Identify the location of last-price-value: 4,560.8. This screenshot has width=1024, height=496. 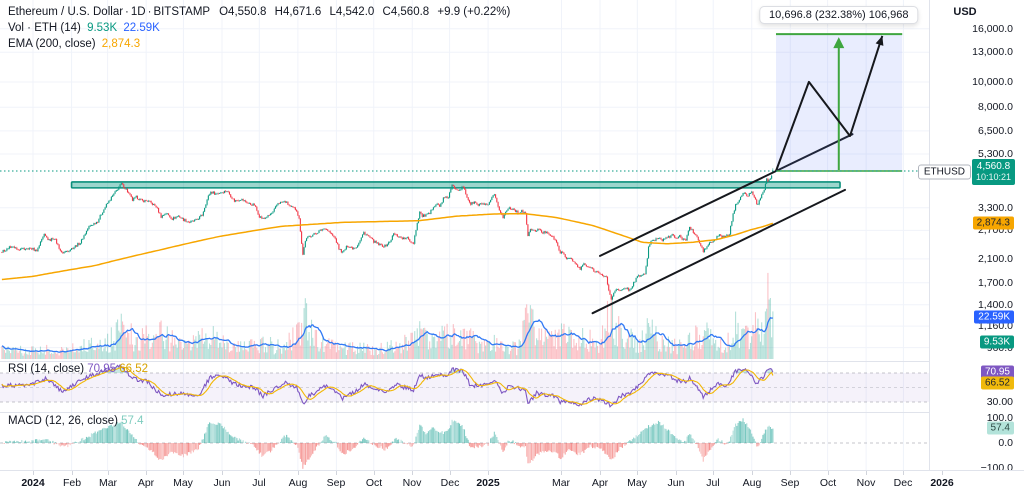
(993, 166).